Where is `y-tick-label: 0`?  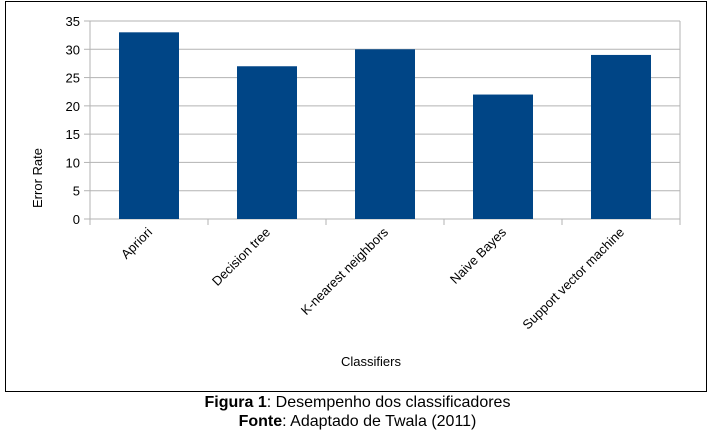 y-tick-label: 0 is located at coordinates (76, 219).